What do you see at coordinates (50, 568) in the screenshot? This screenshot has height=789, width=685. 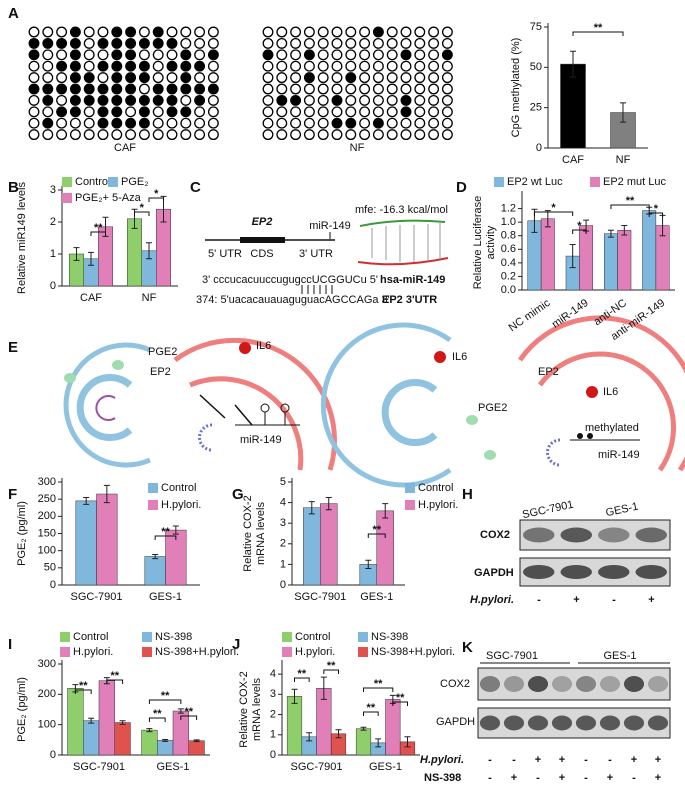 I see `y-tick-label: 50` at bounding box center [50, 568].